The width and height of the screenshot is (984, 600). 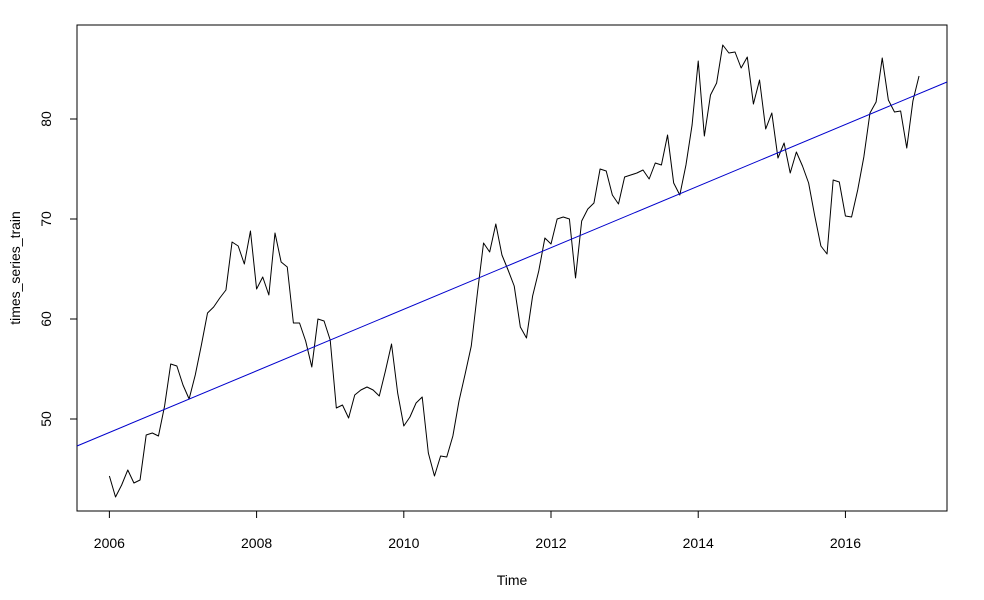 What do you see at coordinates (698, 543) in the screenshot?
I see `x-tick-label: 2014` at bounding box center [698, 543].